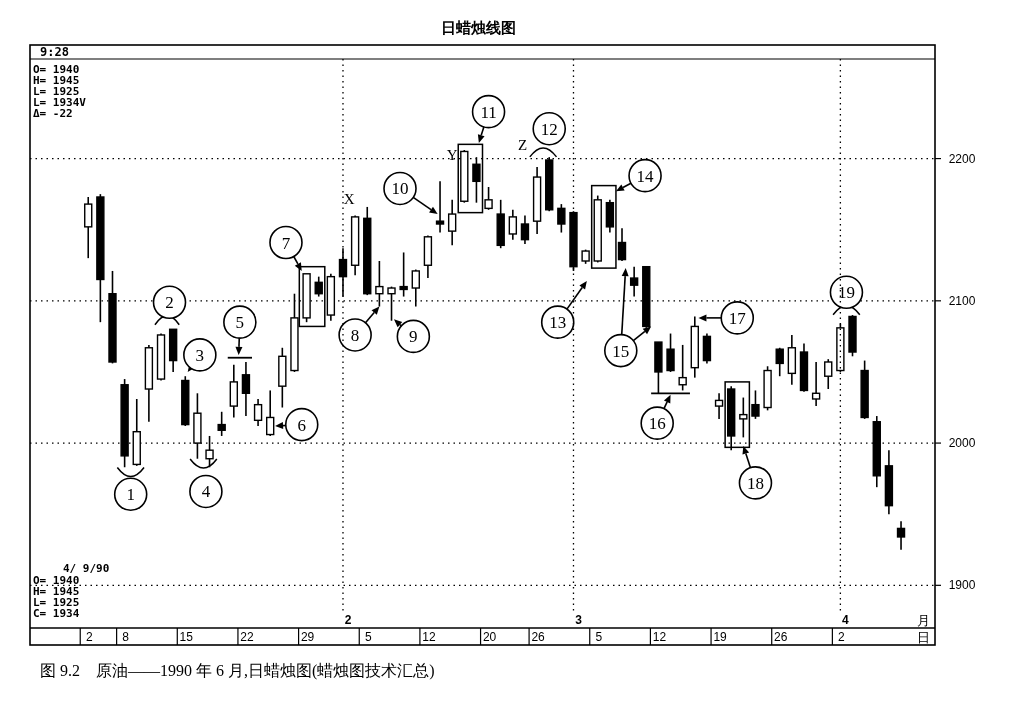 The width and height of the screenshot is (1034, 709). I want to click on annotation: Y, so click(452, 155).